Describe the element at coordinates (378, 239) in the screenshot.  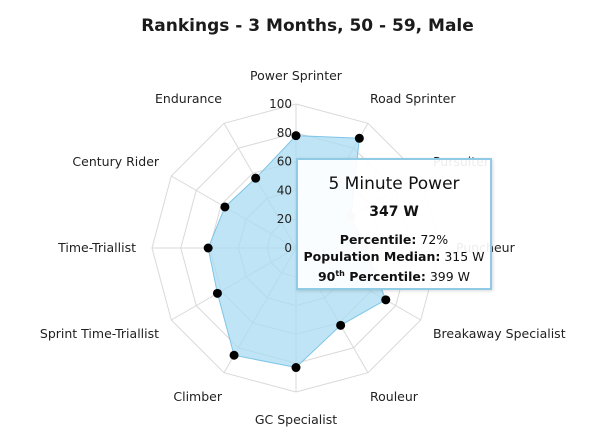
I see `tooltip-percentile-label: Percentile:` at that location.